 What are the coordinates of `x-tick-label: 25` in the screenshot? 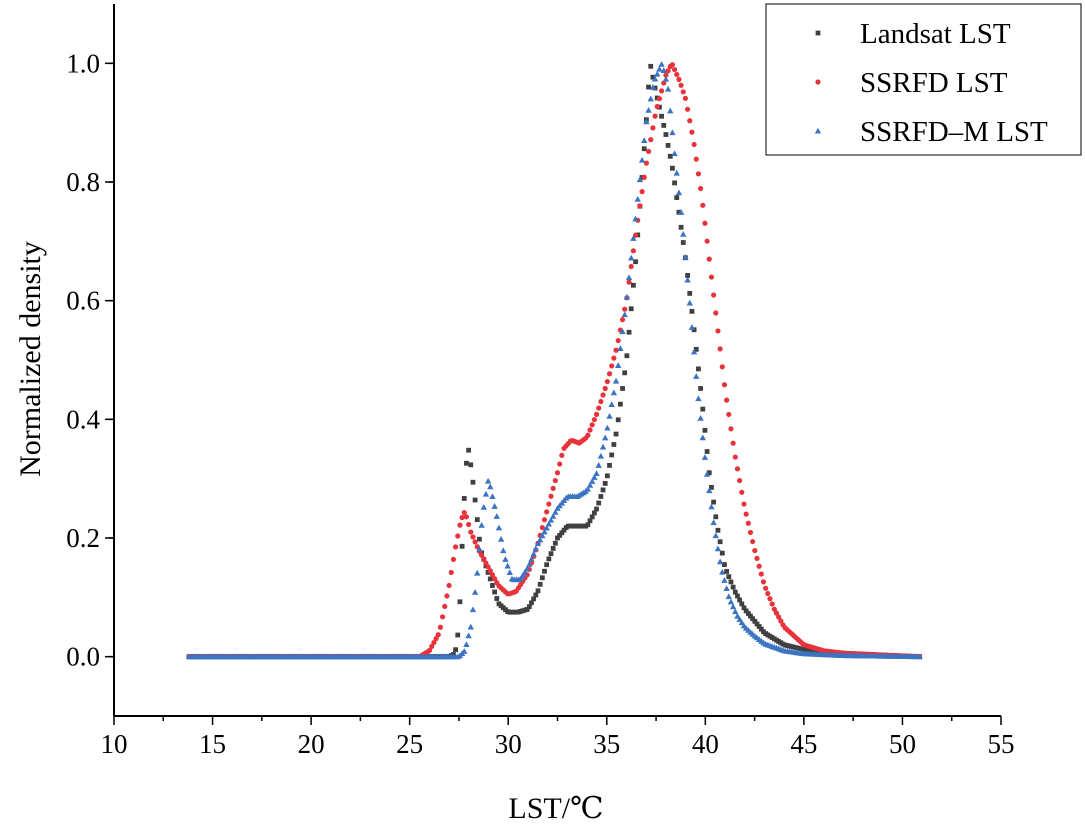 It's located at (409, 744).